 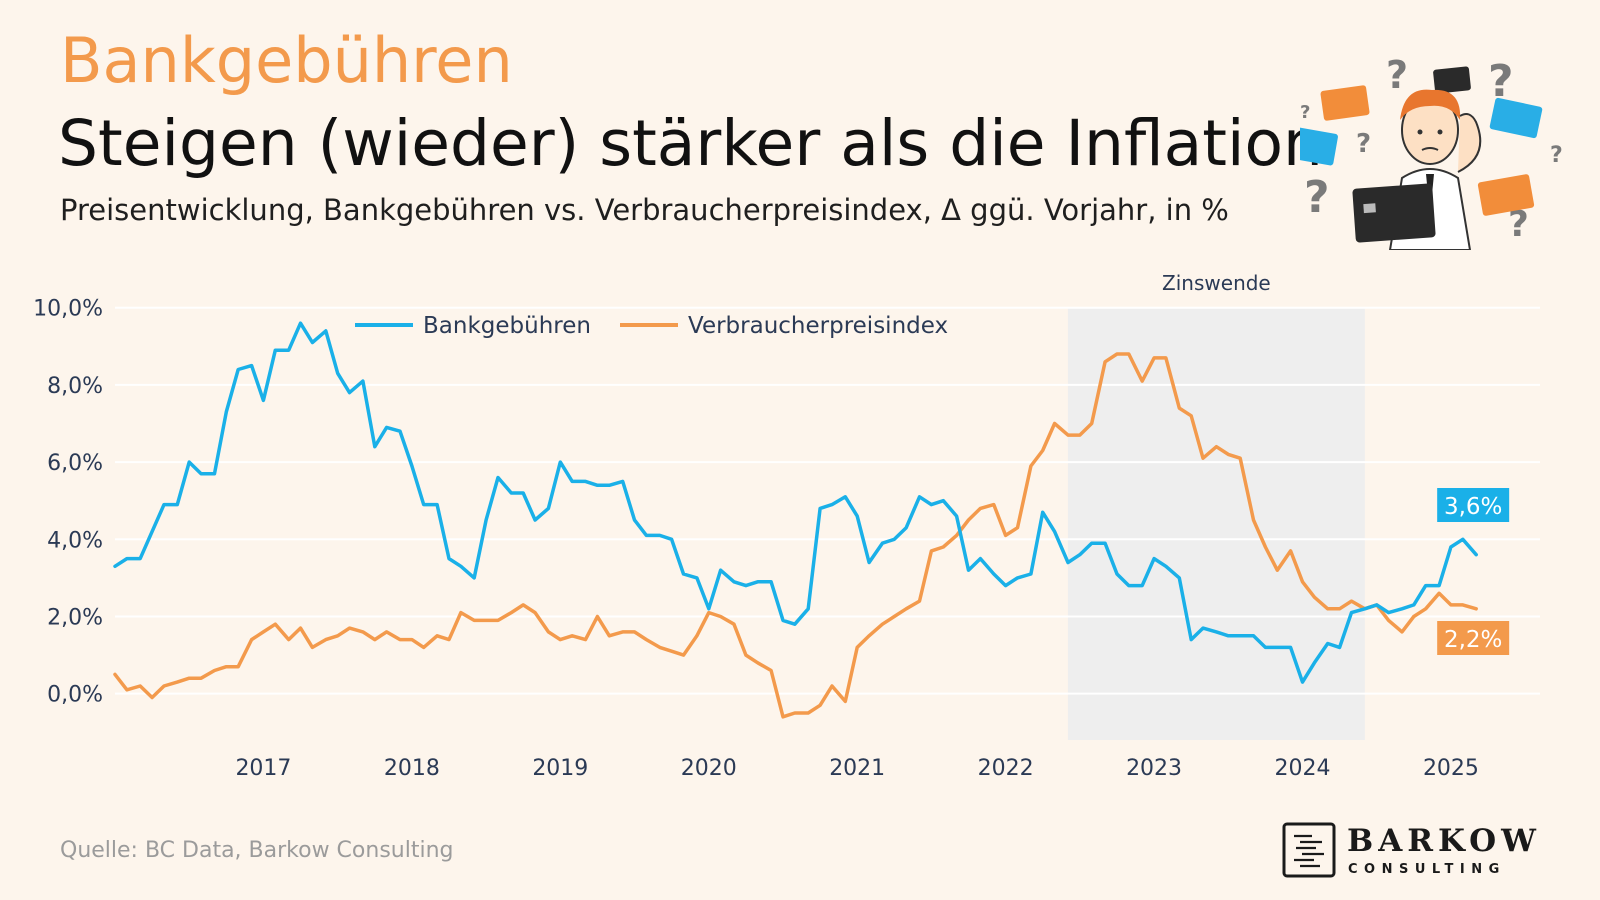 I want to click on x-tick-label: 2018, so click(x=412, y=768).